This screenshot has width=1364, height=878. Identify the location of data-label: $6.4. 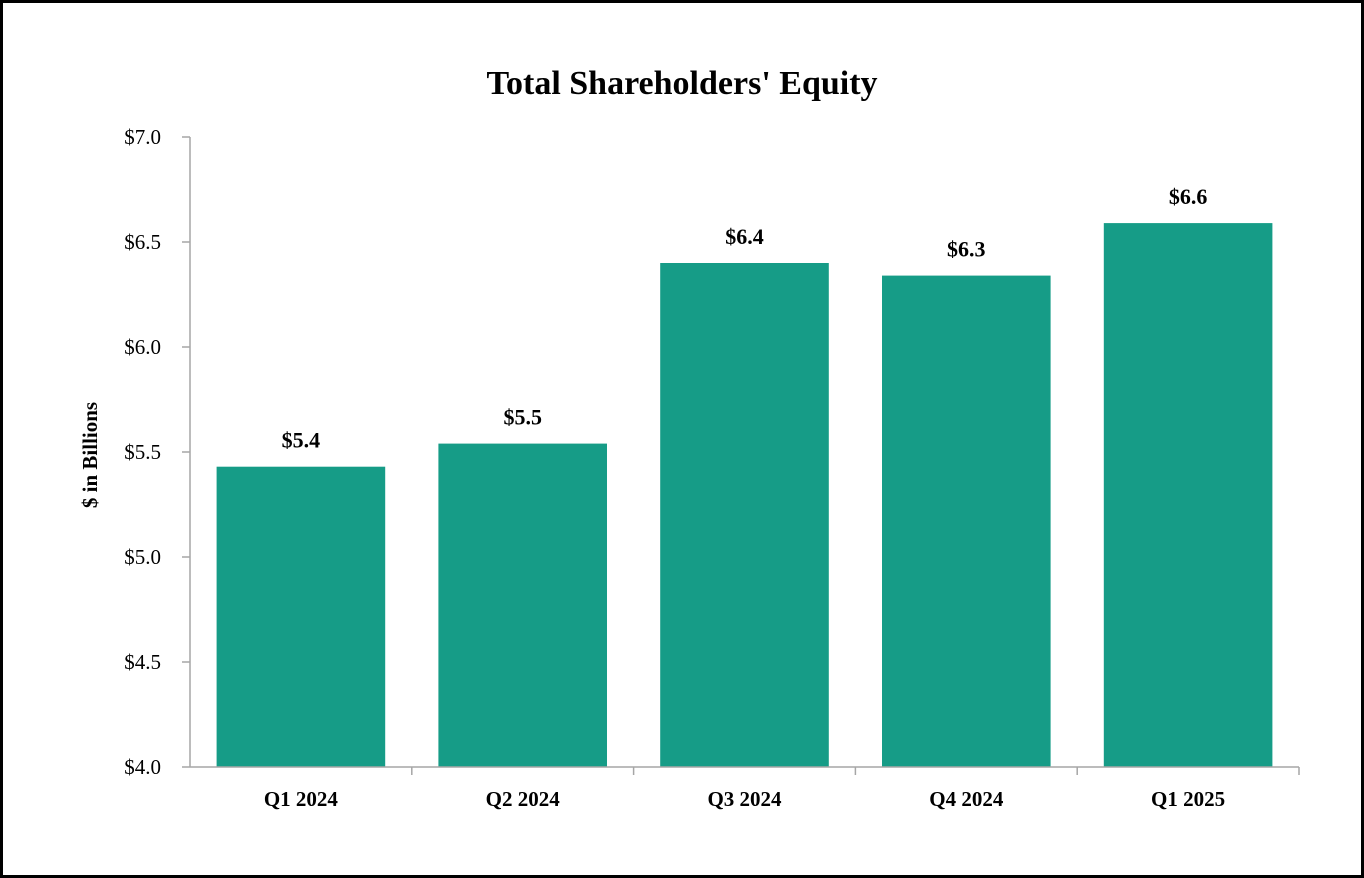
(744, 236).